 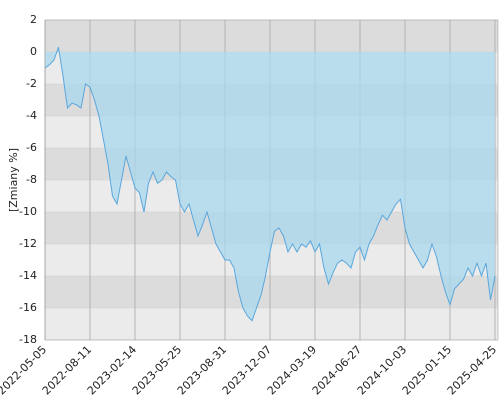 What do you see at coordinates (33, 51) in the screenshot?
I see `y-tick-label: 0` at bounding box center [33, 51].